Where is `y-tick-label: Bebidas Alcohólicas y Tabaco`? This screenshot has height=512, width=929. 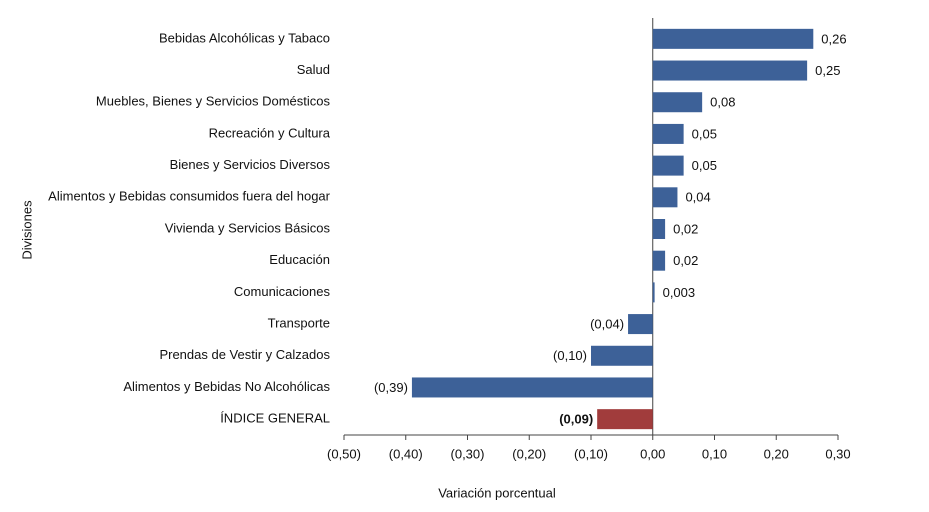
y-tick-label: Bebidas Alcohólicas y Tabaco is located at coordinates (244, 37).